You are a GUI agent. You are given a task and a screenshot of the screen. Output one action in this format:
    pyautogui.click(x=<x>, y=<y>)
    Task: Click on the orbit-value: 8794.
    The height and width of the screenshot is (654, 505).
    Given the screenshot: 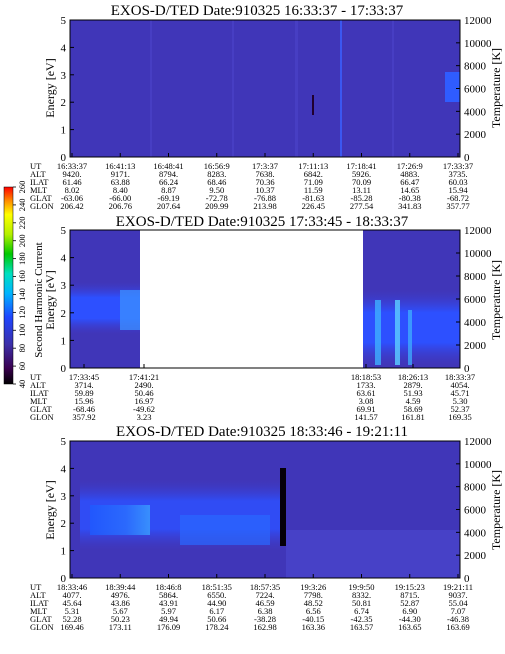 What is the action you would take?
    pyautogui.click(x=168, y=174)
    